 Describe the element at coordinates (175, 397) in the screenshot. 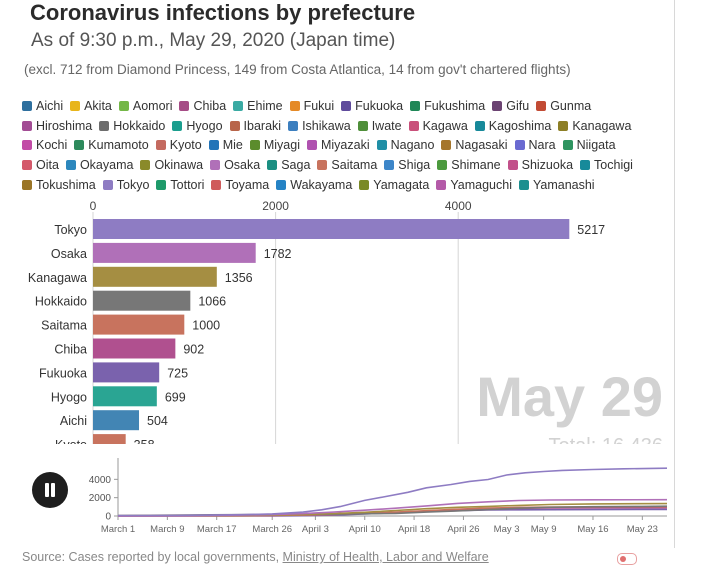

I see `bar-value-label: 699` at that location.